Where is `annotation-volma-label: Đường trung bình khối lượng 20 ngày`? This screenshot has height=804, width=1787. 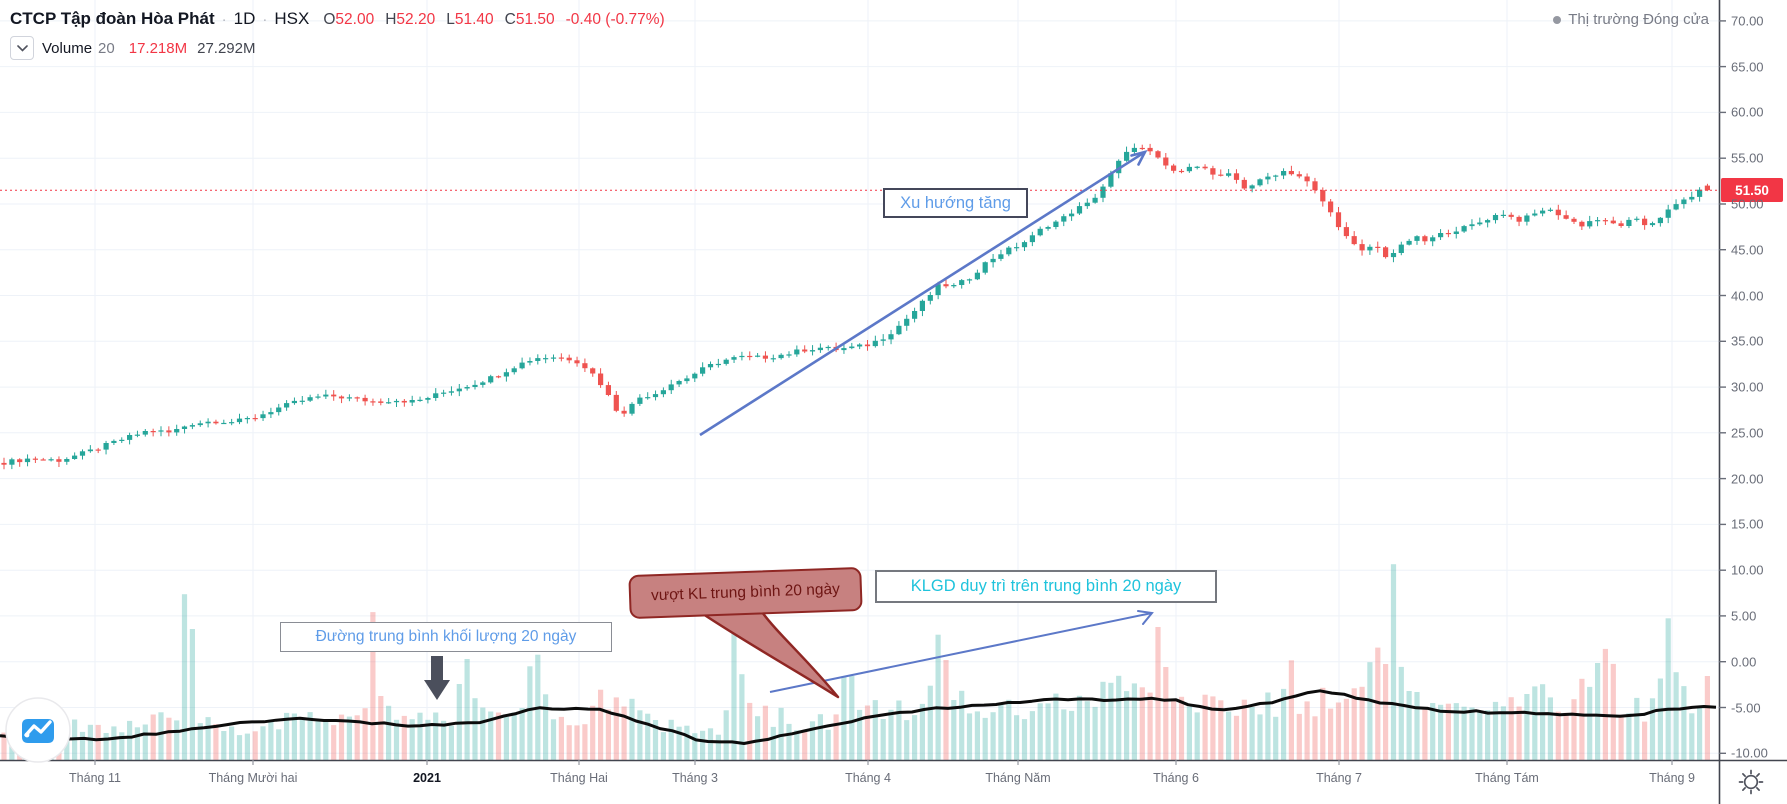 annotation-volma-label: Đường trung bình khối lượng 20 ngày is located at coordinates (446, 637).